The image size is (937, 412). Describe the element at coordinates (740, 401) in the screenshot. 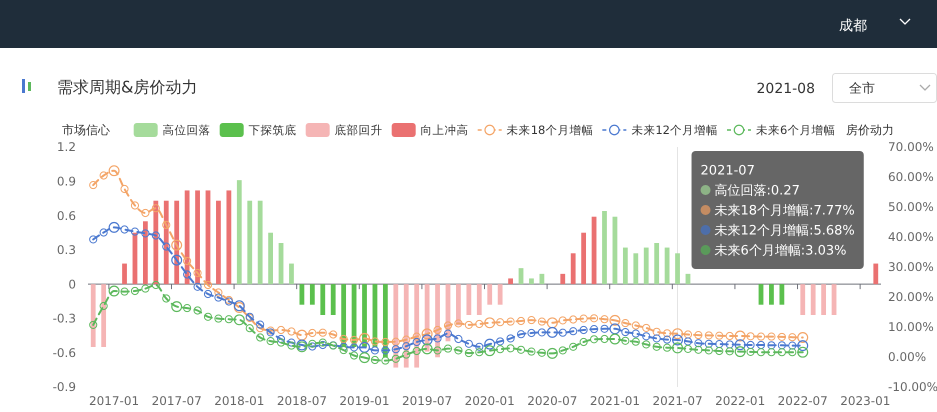

I see `x-tick-label: 2022-01` at that location.